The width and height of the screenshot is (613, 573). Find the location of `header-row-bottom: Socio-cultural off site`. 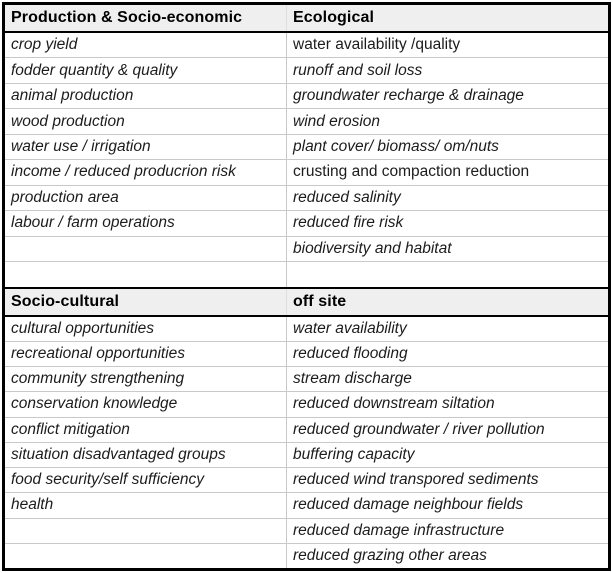

header-row-bottom: Socio-cultural off site is located at coordinates (306, 301).